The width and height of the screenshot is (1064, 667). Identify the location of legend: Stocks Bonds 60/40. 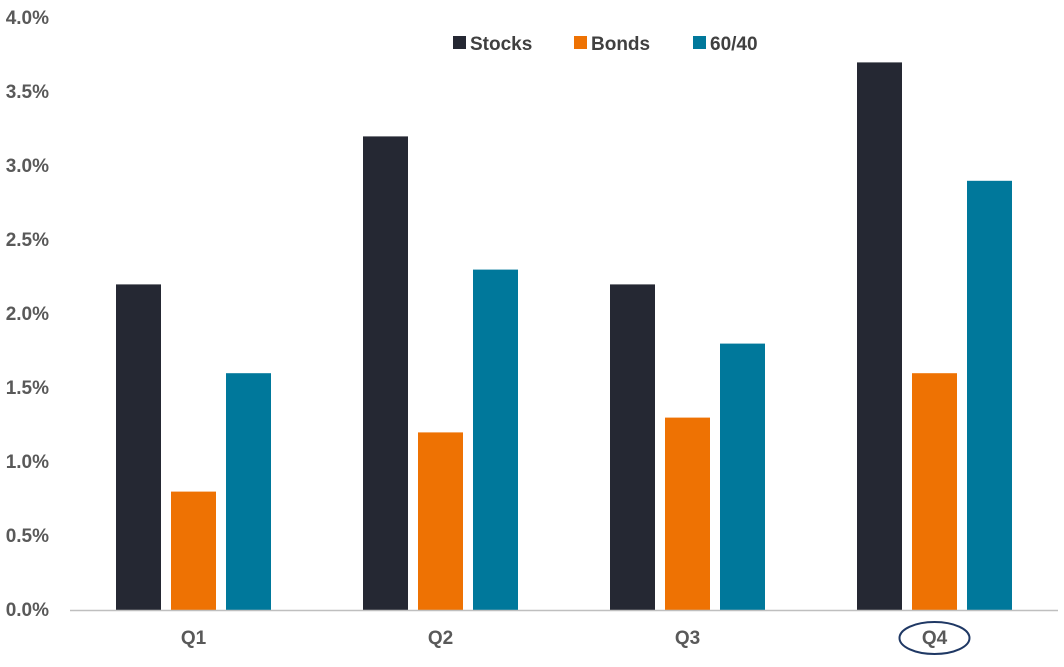
(605, 44).